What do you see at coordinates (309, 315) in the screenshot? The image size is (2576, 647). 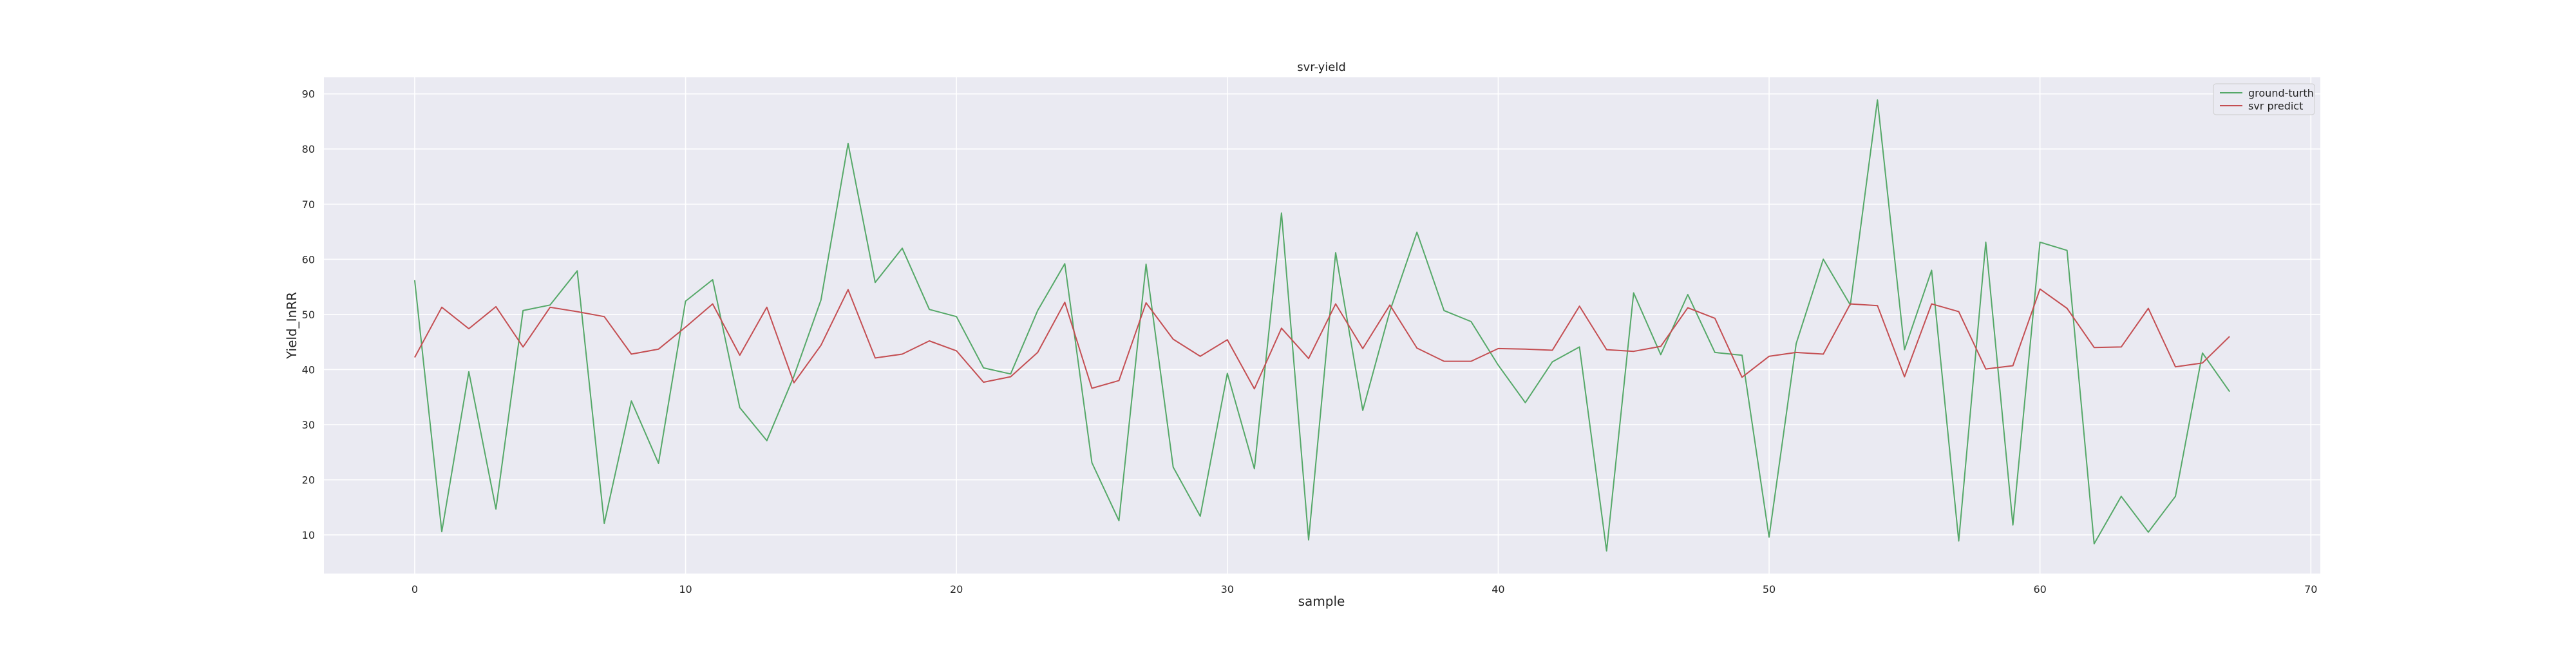 I see `y-tick-label: 50` at bounding box center [309, 315].